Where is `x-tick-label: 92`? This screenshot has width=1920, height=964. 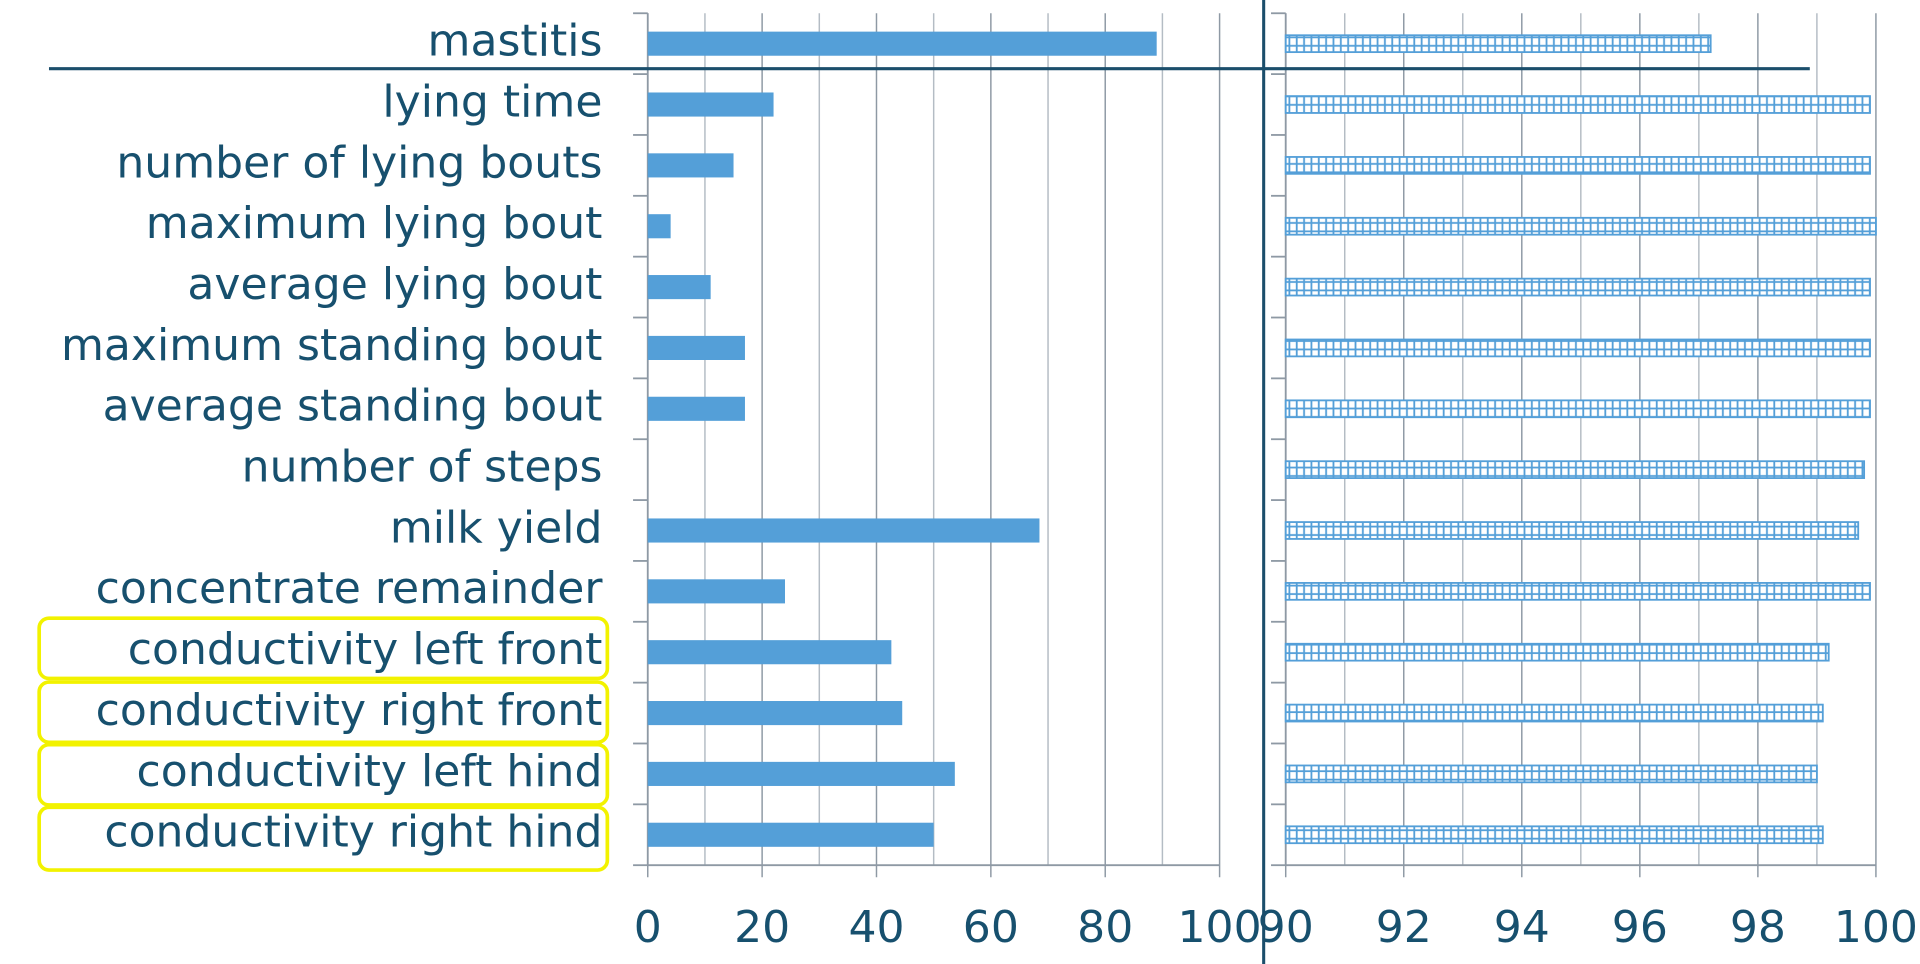
x-tick-label: 92 is located at coordinates (1404, 927).